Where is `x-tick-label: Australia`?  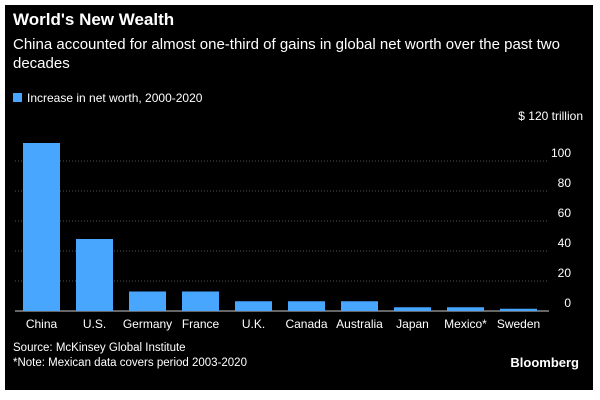 x-tick-label: Australia is located at coordinates (359, 324).